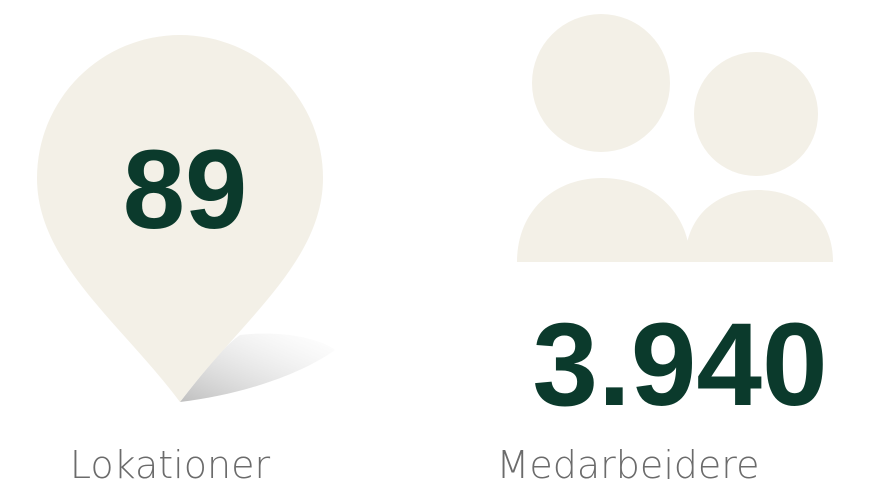 The image size is (871, 479). What do you see at coordinates (170, 461) in the screenshot?
I see `stat-label: Lokationer` at bounding box center [170, 461].